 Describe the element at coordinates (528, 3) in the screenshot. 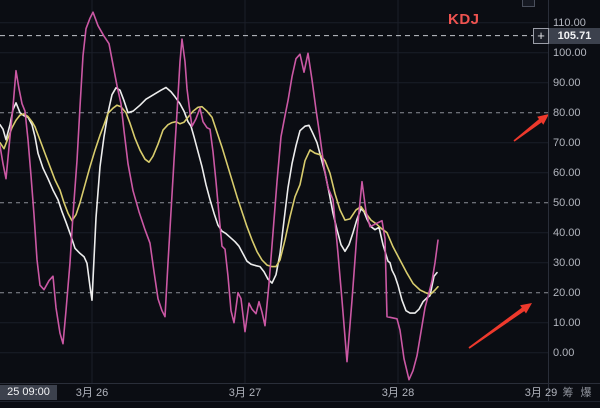

I see `panel-fragment-icon` at that location.